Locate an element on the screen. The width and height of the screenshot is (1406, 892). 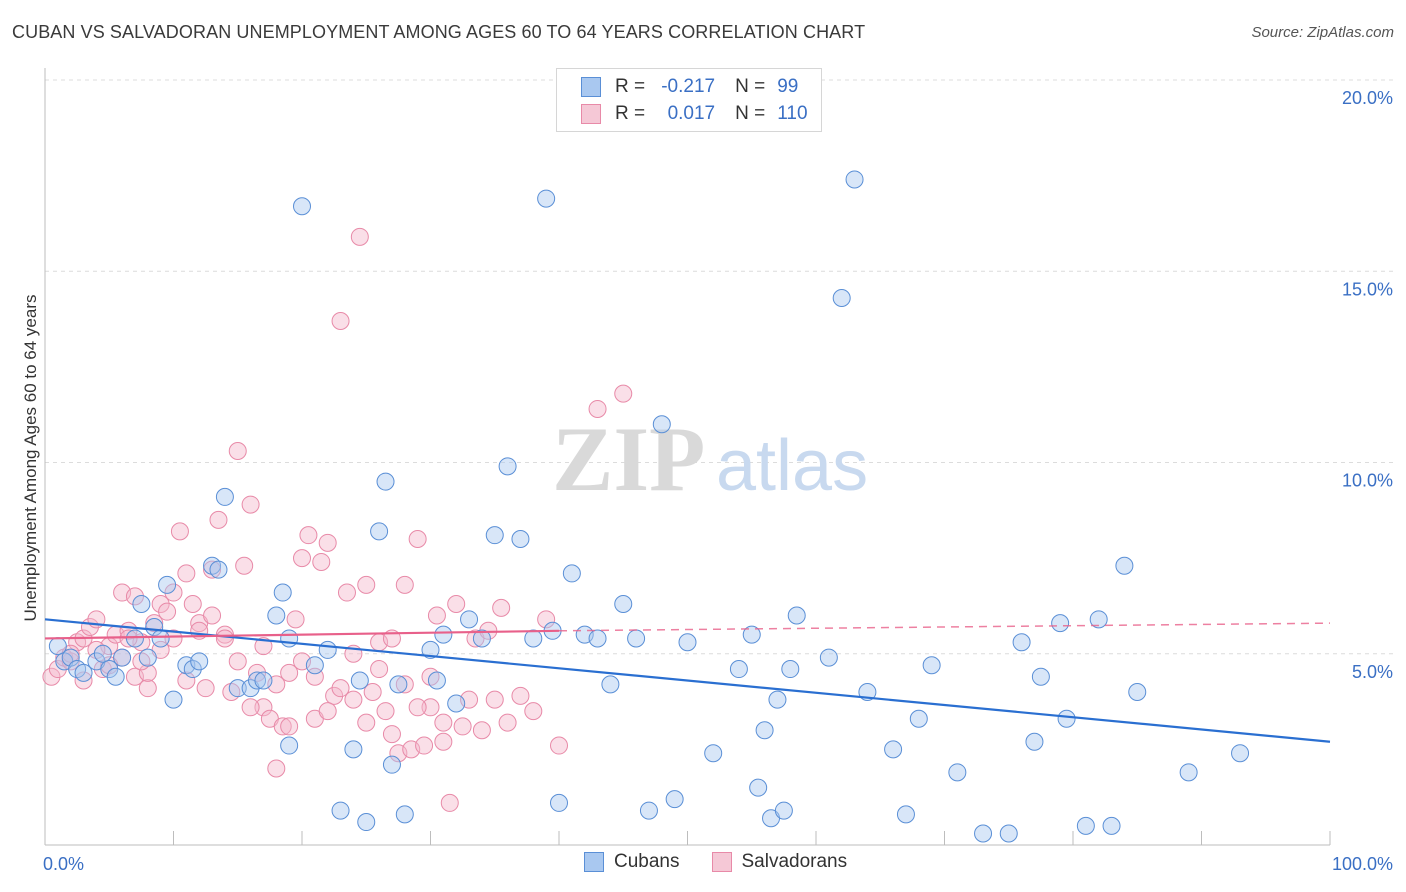
salvadorans-legend-label: Salvadorans is located at coordinates (794, 861).